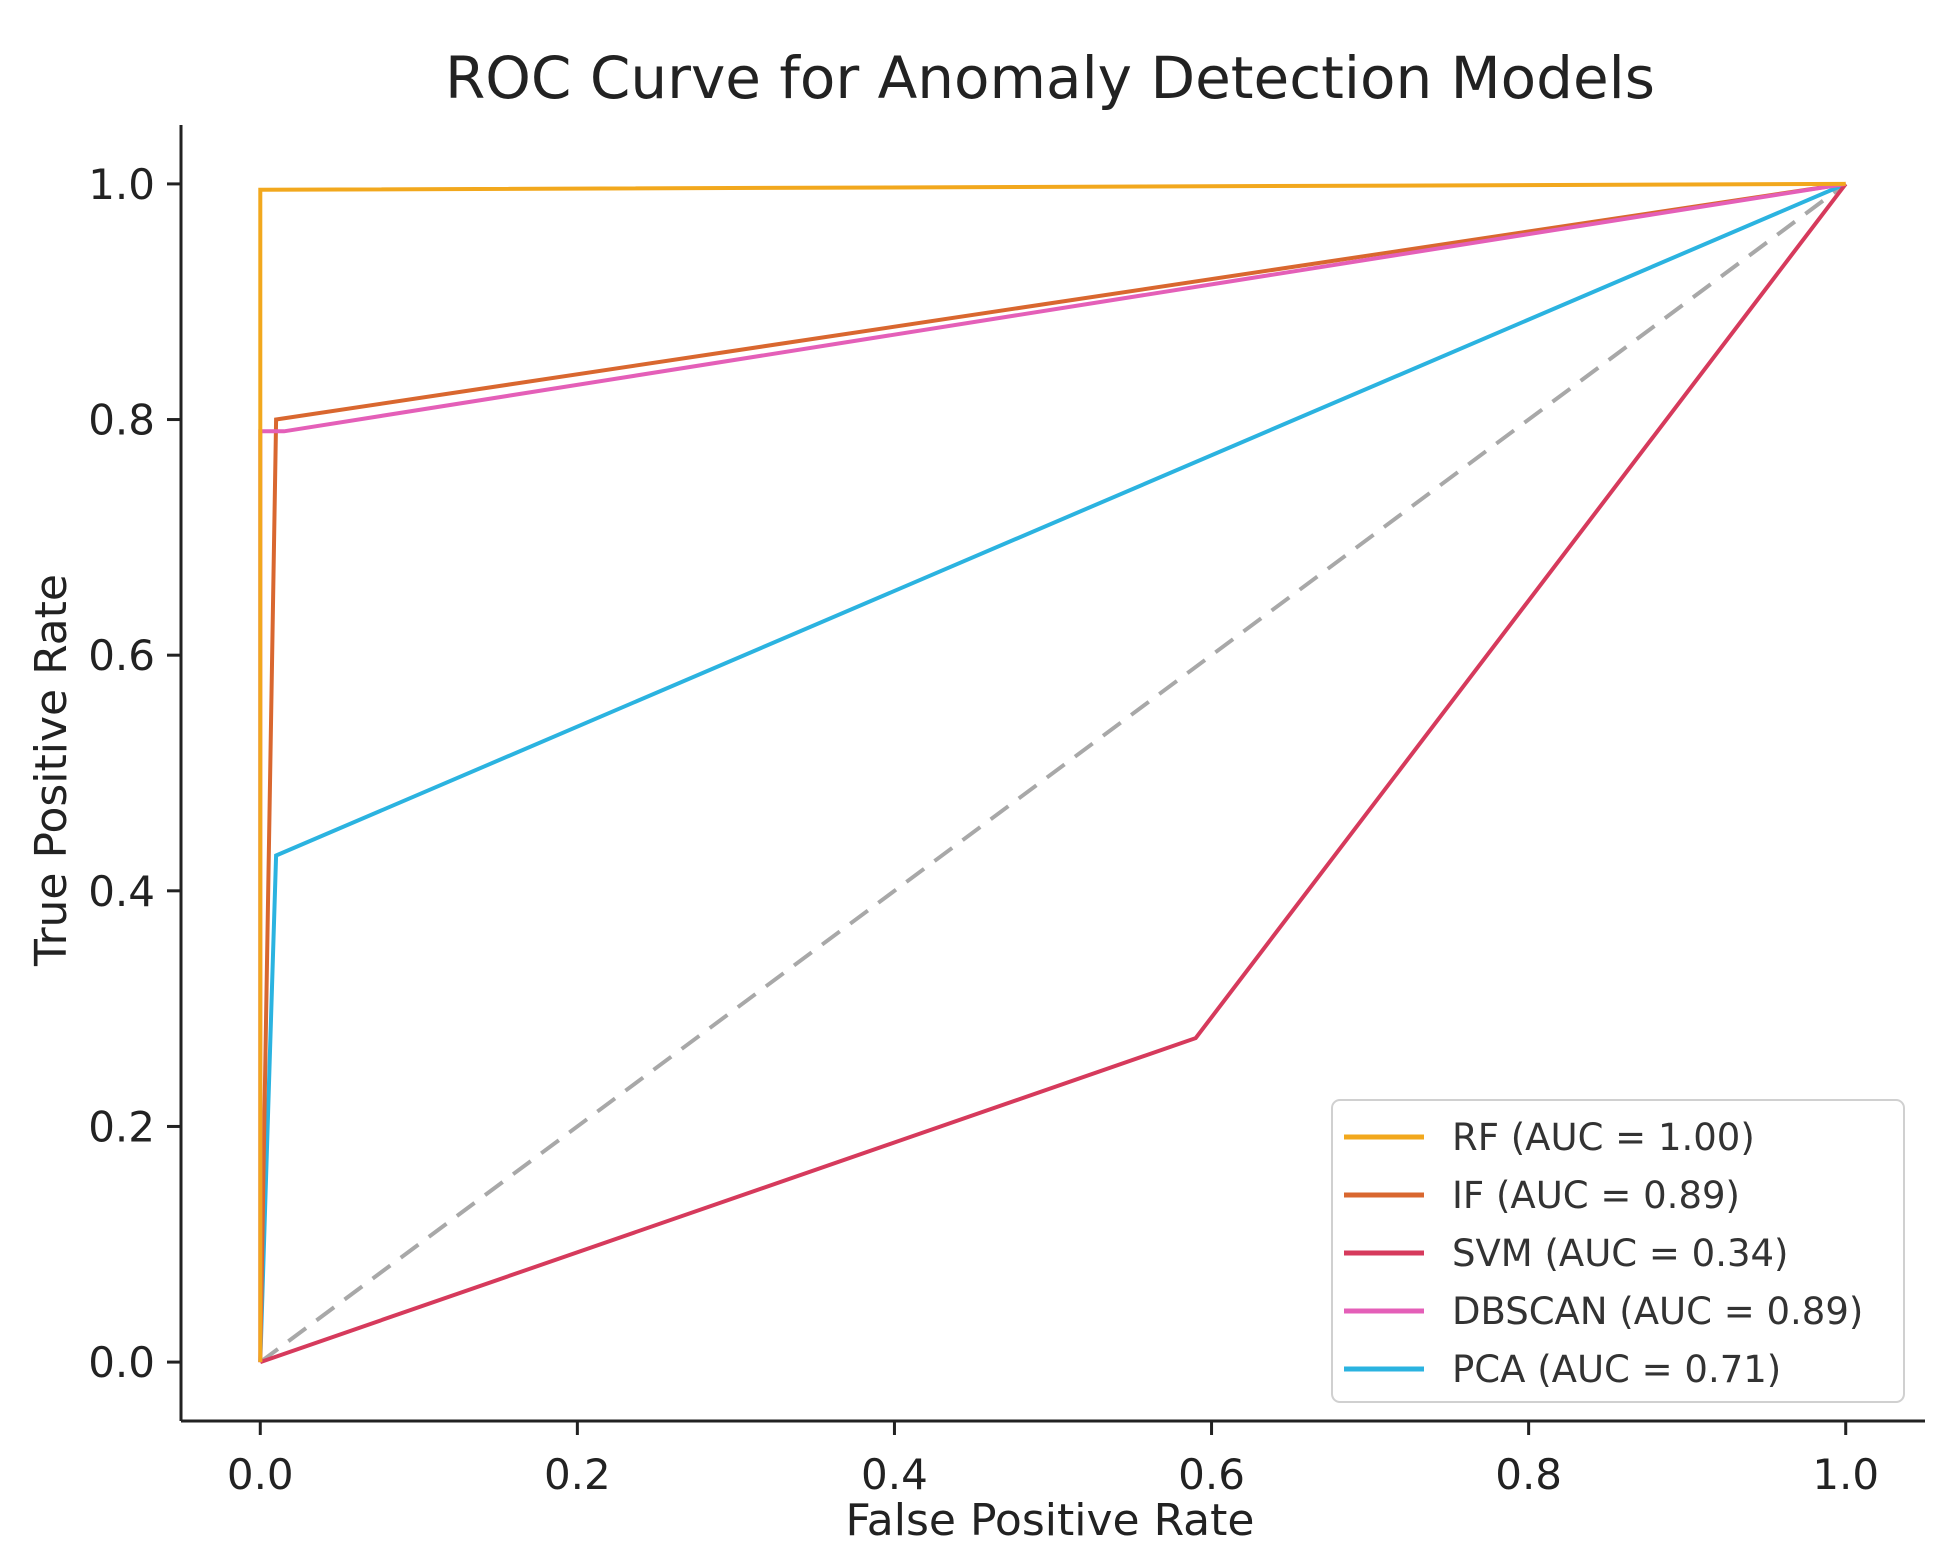 This screenshot has height=1568, width=1953. Describe the element at coordinates (1050, 78) in the screenshot. I see `chart-title: ROC Curve for Anomaly Detection Models` at that location.